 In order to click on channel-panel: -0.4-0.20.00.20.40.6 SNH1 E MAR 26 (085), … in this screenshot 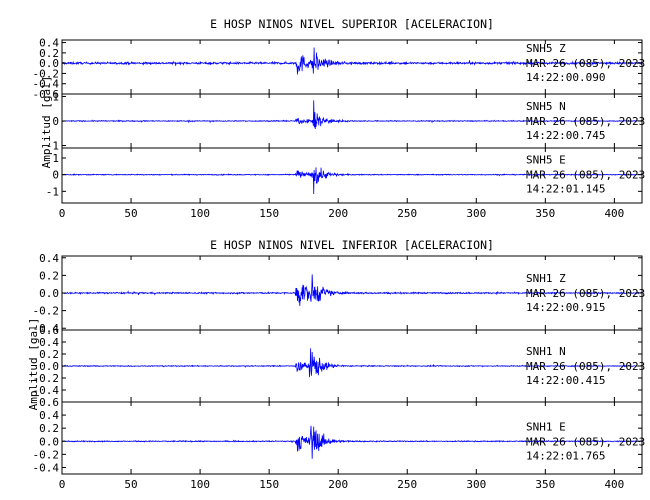, I will do `click(339, 435)`.